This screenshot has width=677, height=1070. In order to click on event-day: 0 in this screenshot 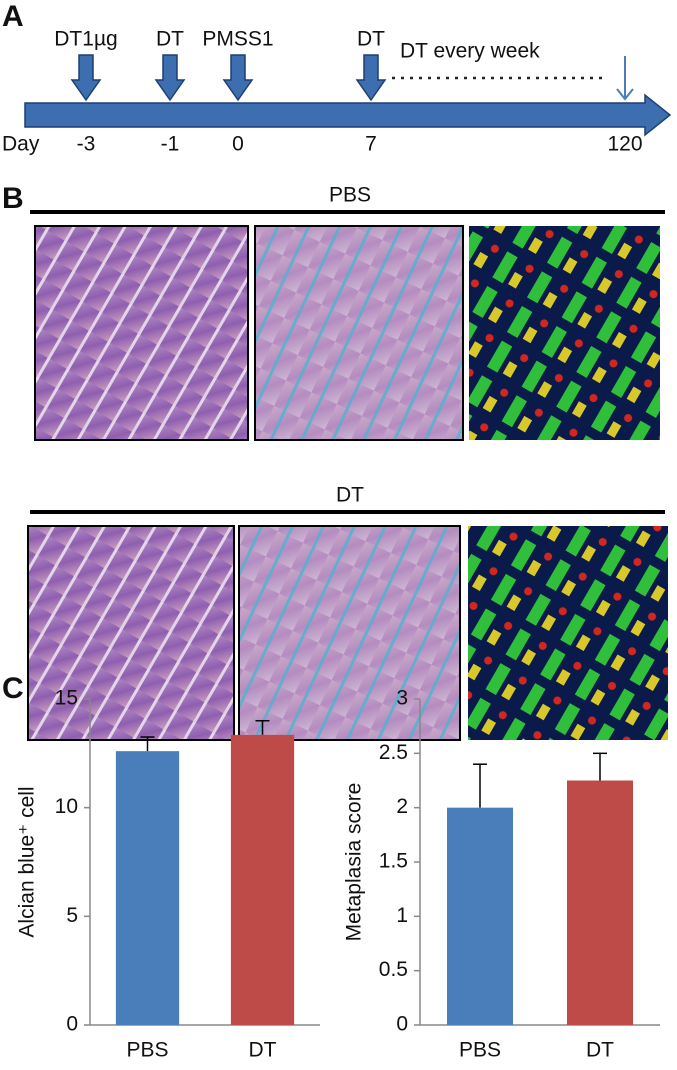, I will do `click(238, 144)`.